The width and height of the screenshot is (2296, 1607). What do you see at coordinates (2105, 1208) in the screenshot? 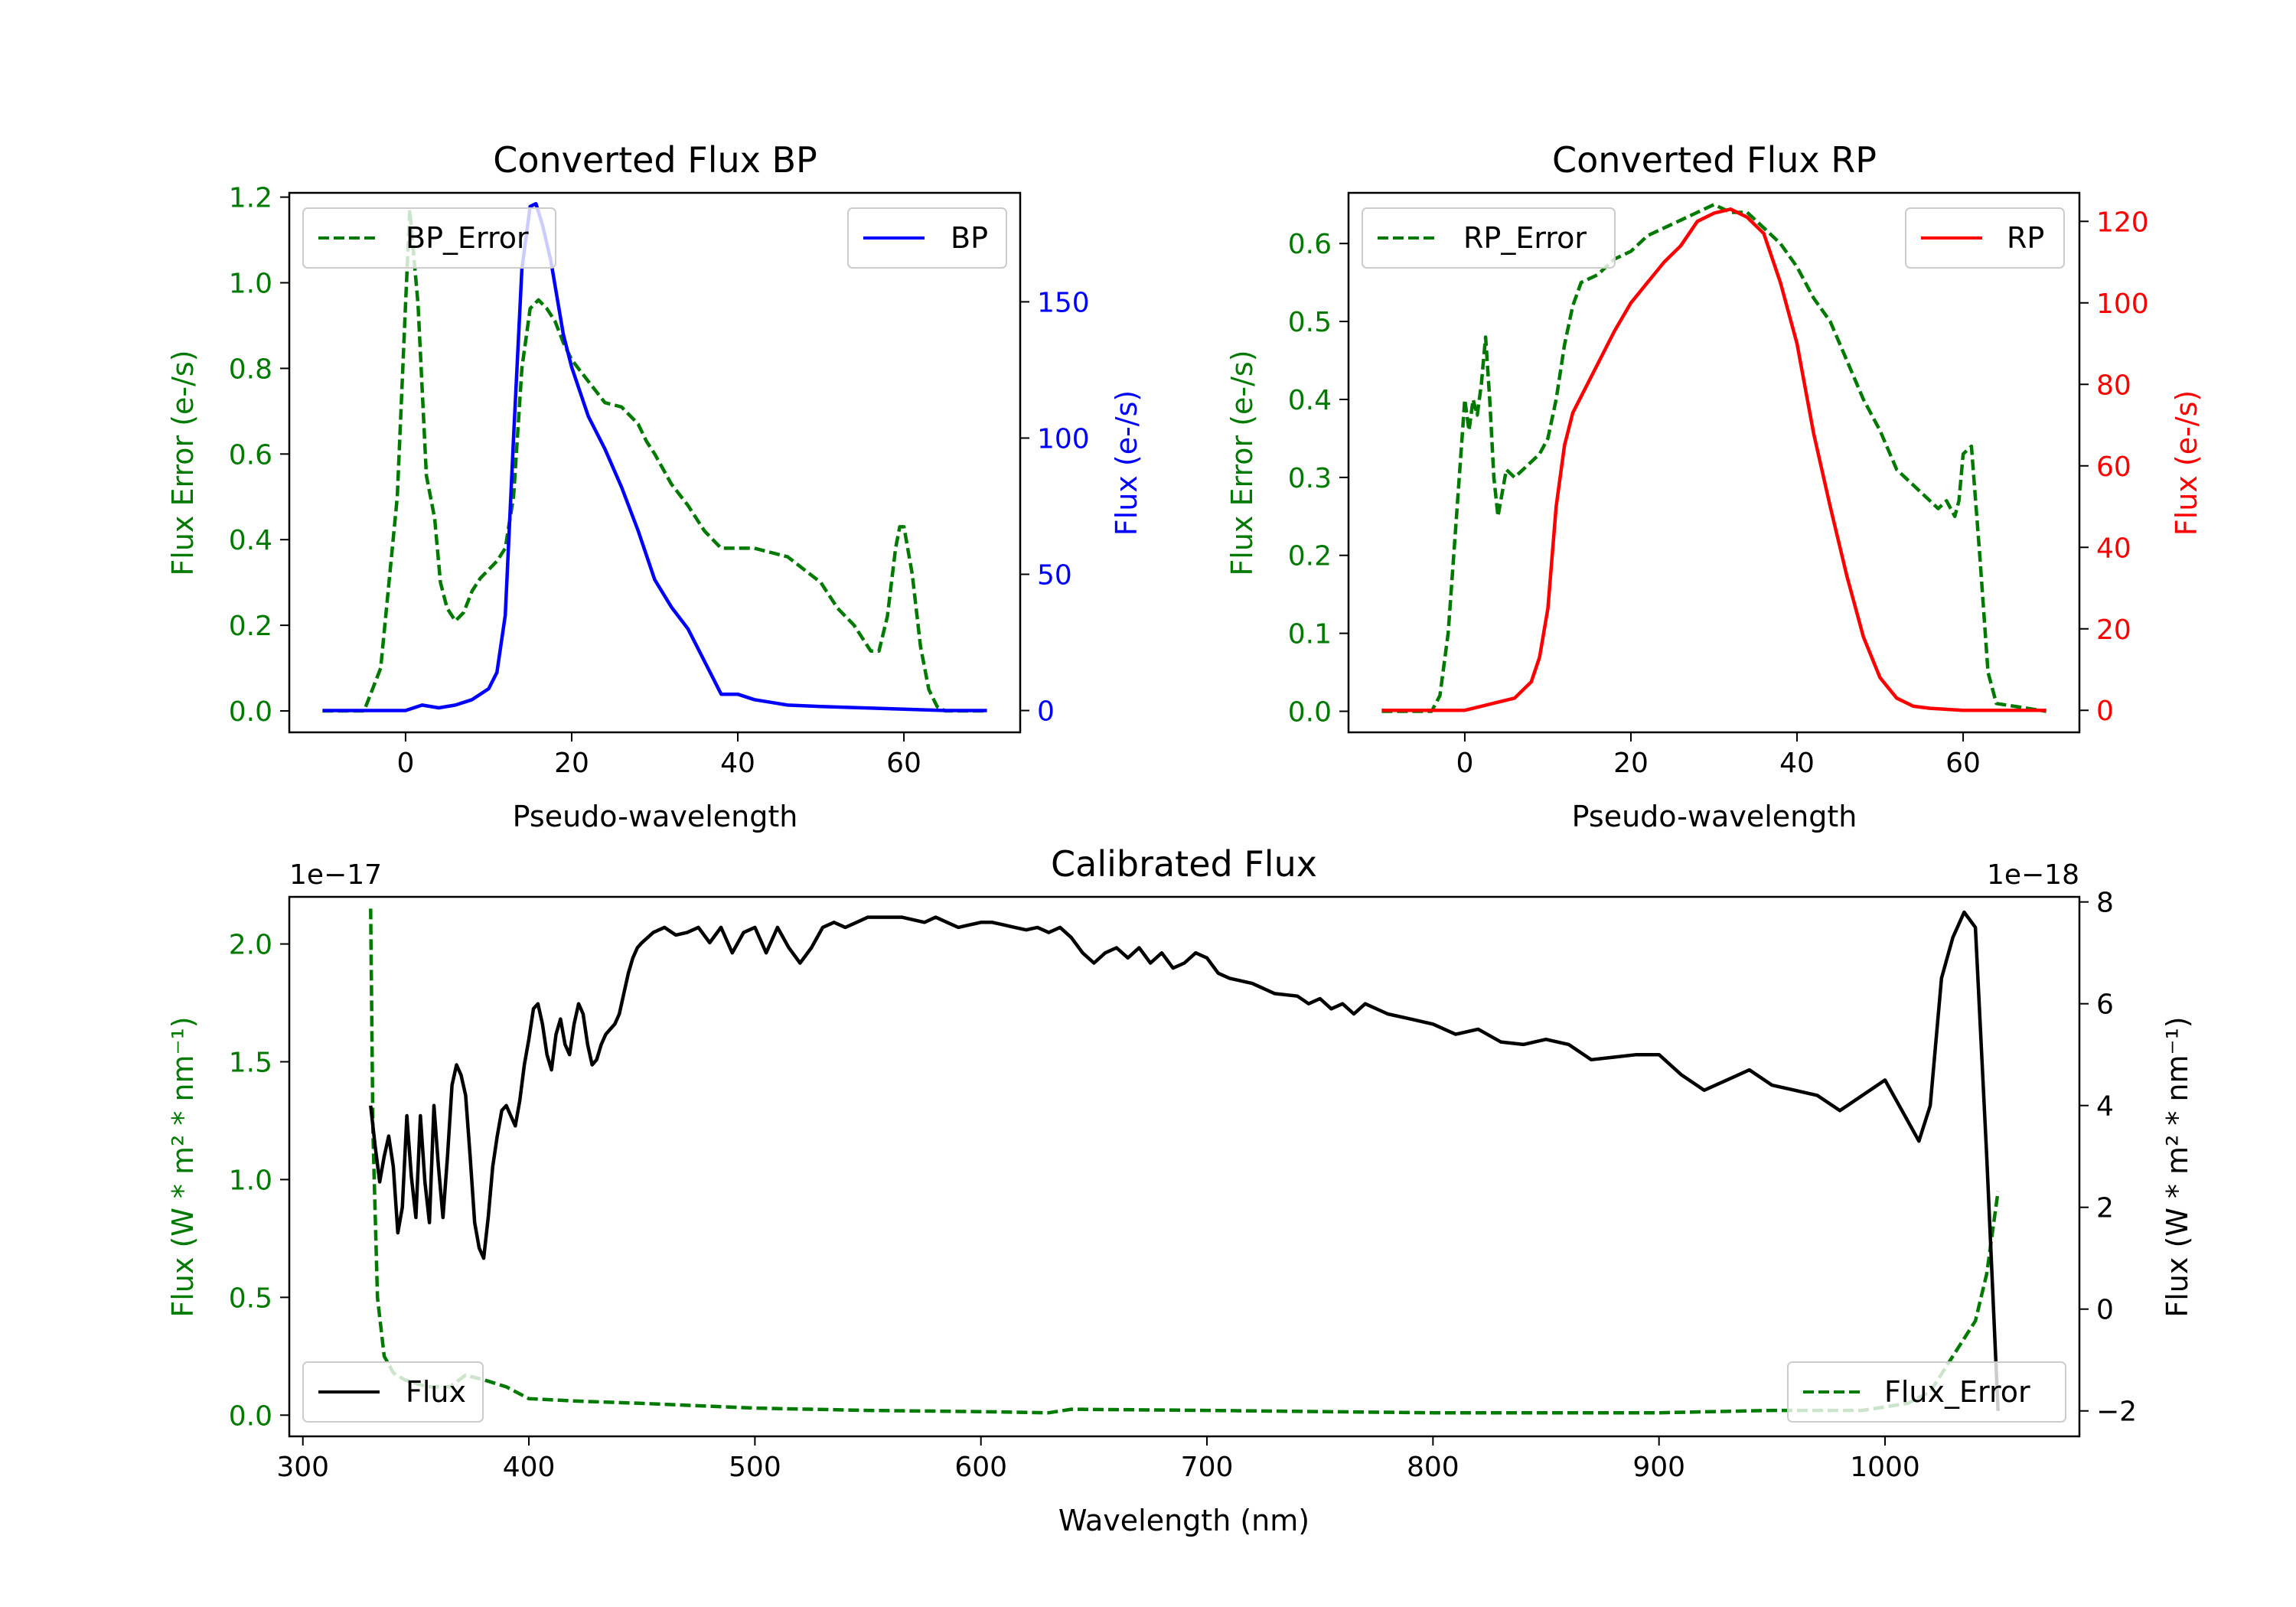
I see `calibrated-ytick-right-label: 2` at bounding box center [2105, 1208].